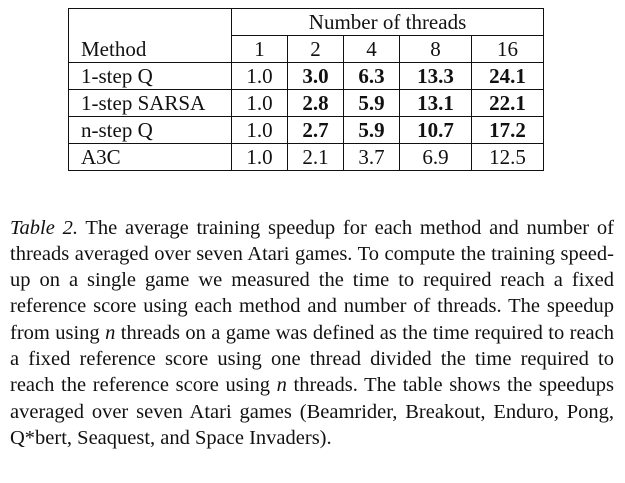  What do you see at coordinates (435, 76) in the screenshot?
I see `speedup-cell: 13.3` at bounding box center [435, 76].